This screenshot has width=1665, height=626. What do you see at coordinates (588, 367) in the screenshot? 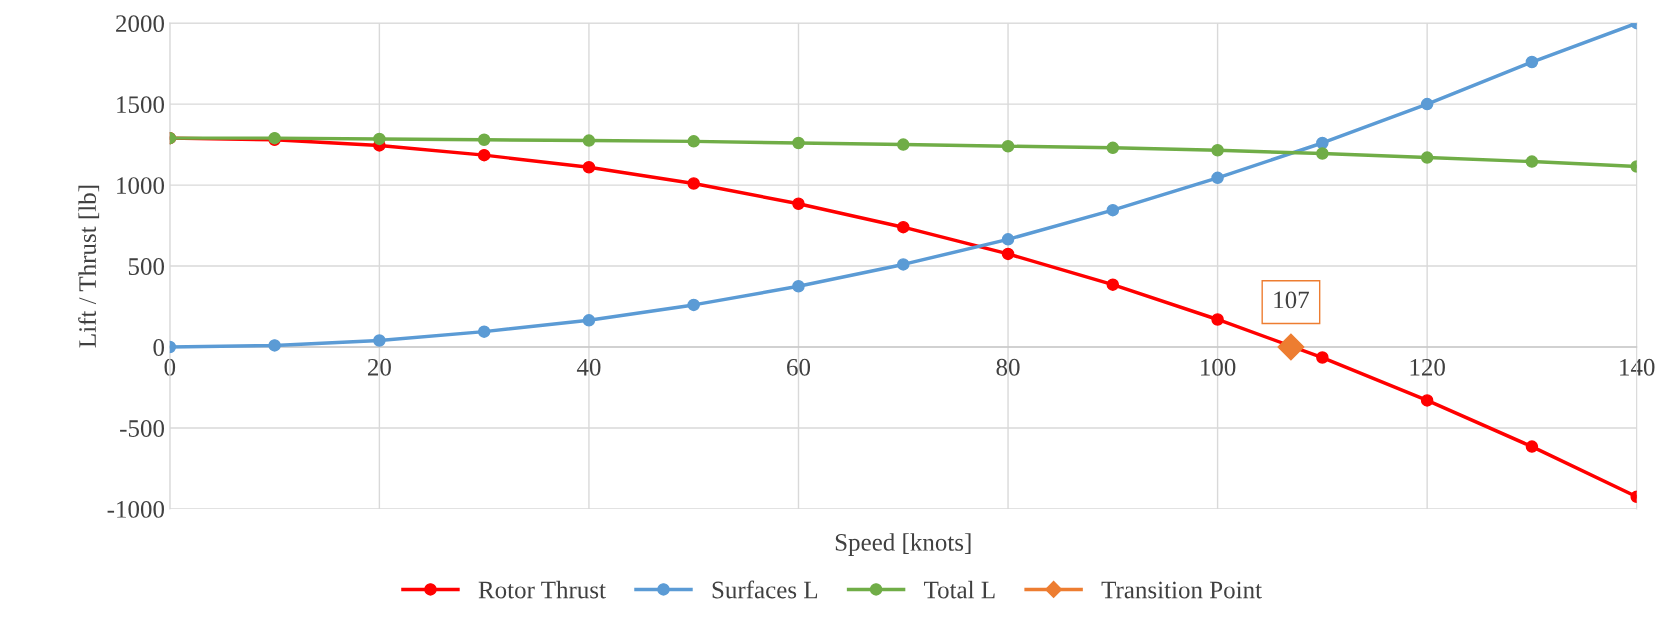
I see `x-tick-label: 40` at bounding box center [588, 367].